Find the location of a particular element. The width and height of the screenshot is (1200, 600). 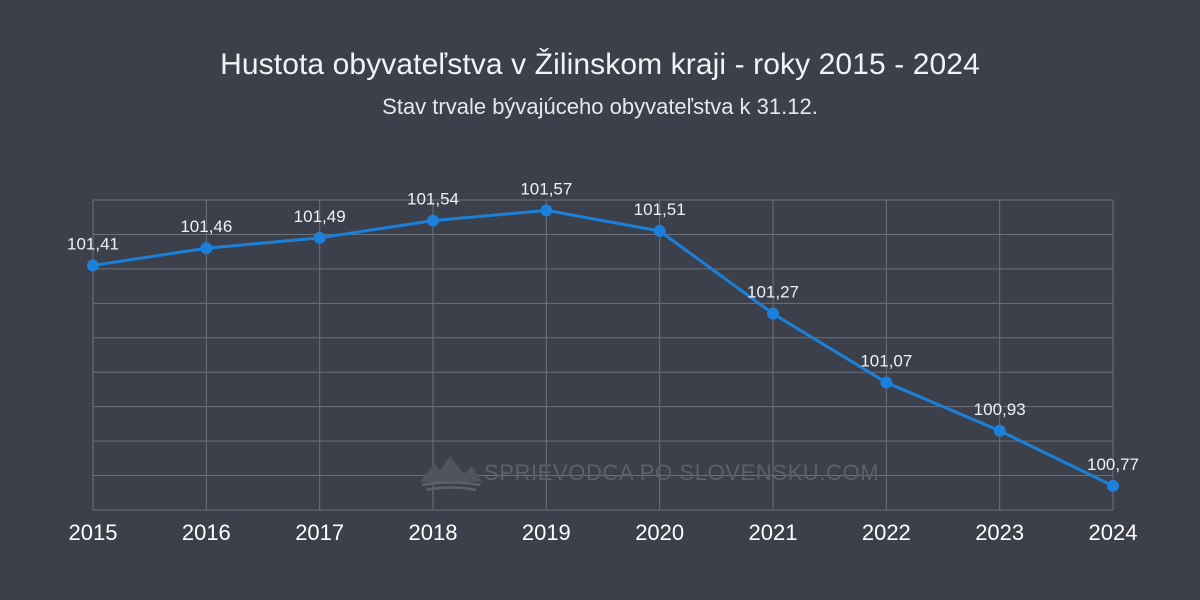

x-tick-label: 2018 is located at coordinates (433, 532).